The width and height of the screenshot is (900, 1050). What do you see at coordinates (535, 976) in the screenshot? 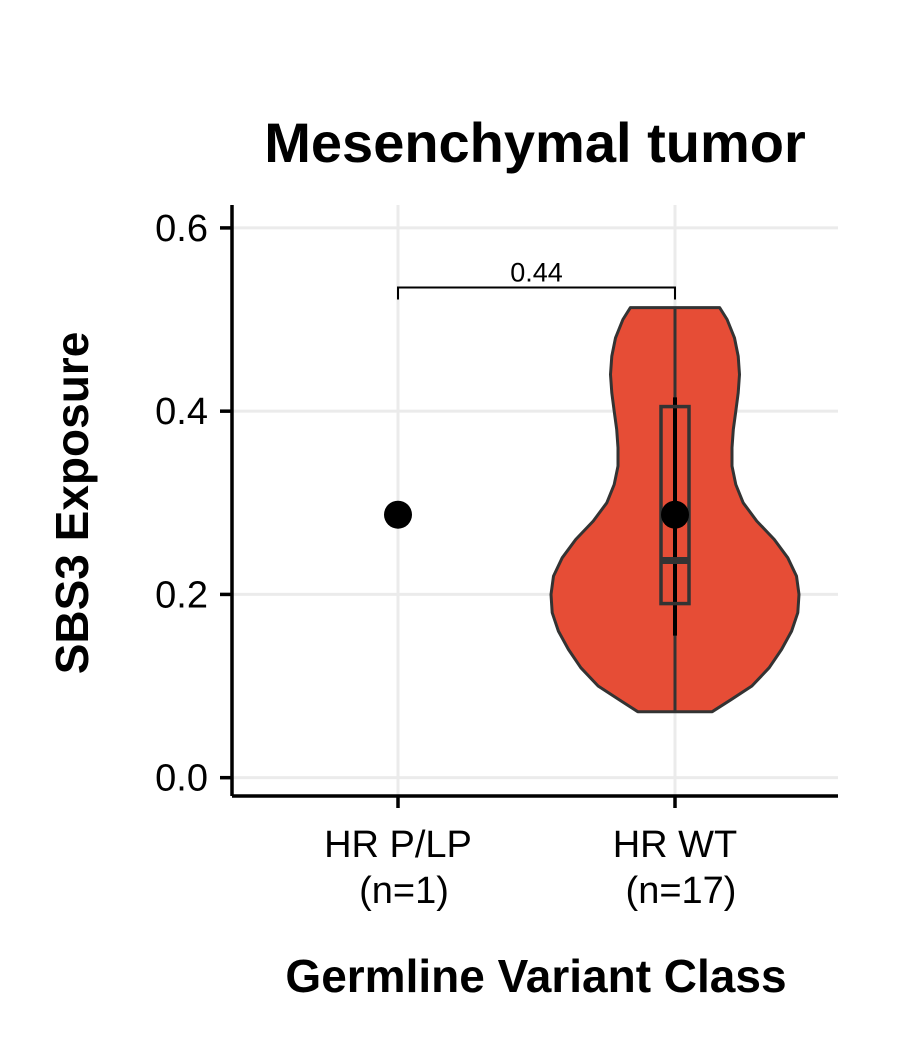
I see `x-axis-title: Germline Variant Class` at bounding box center [535, 976].